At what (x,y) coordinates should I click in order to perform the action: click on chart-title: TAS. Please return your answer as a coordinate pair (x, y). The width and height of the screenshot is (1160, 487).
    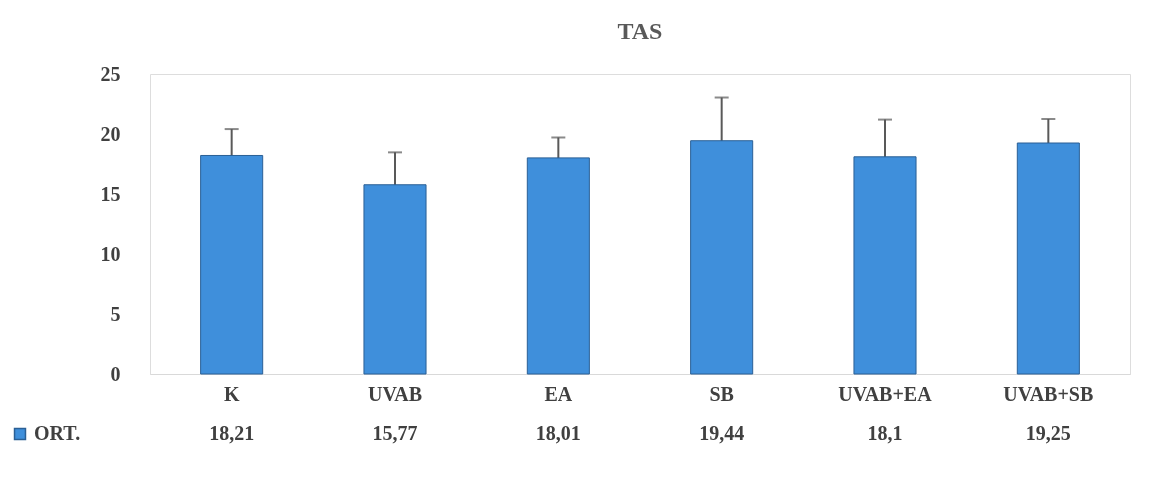
    Looking at the image, I should click on (640, 31).